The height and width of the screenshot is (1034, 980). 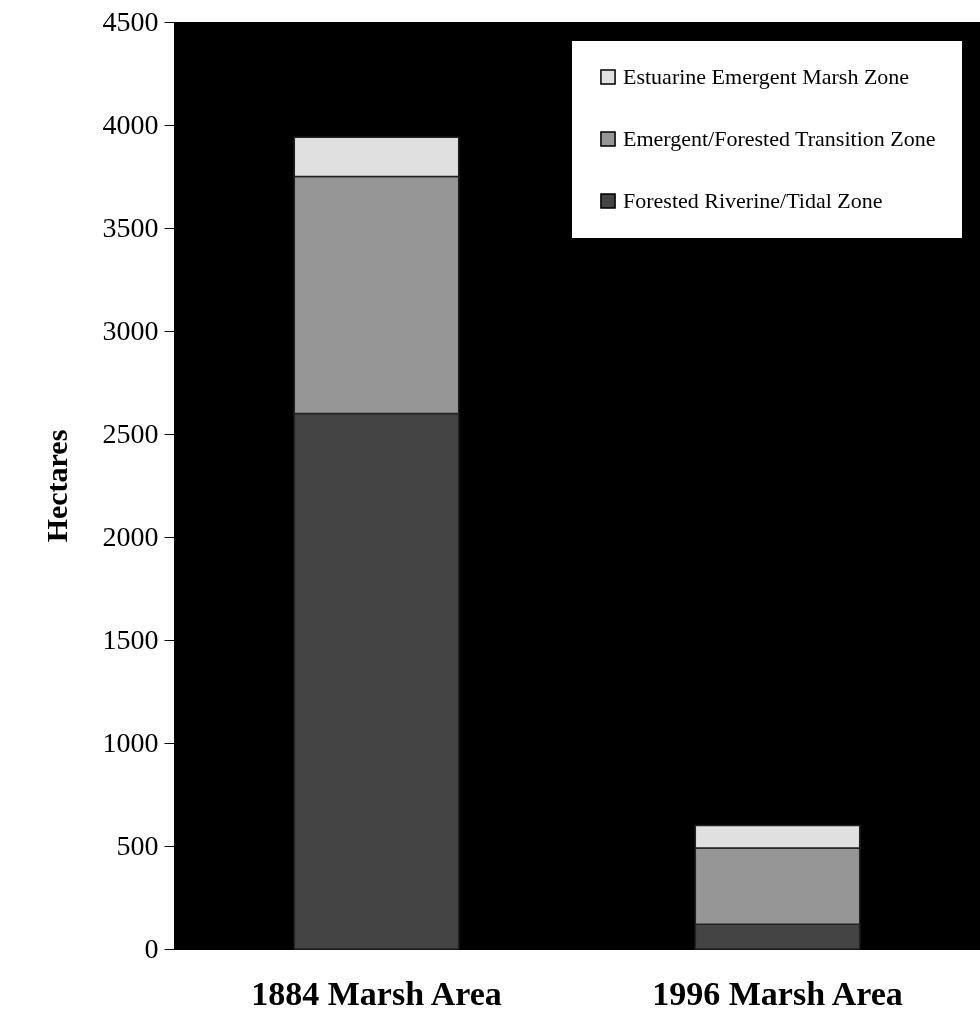 What do you see at coordinates (753, 200) in the screenshot?
I see `legend-label: Forested Riverine/Tidal Zone` at bounding box center [753, 200].